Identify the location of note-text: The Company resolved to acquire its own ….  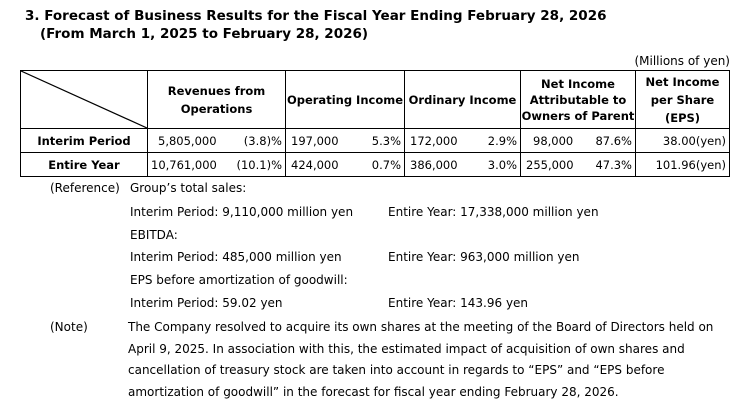
(421, 359).